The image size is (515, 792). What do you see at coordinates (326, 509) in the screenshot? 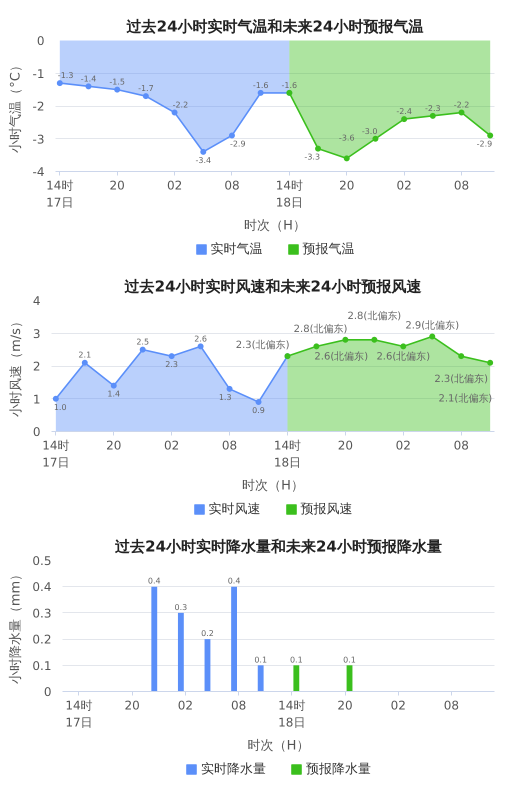
I see `legend-label: 预报风速` at bounding box center [326, 509].